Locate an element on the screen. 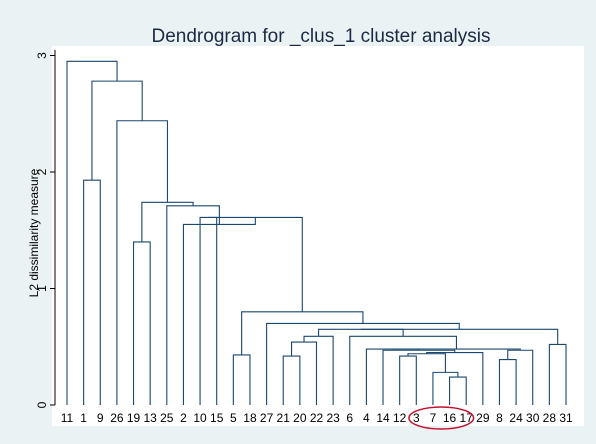 This screenshot has height=444, width=596. link-m10 is located at coordinates (456, 349).